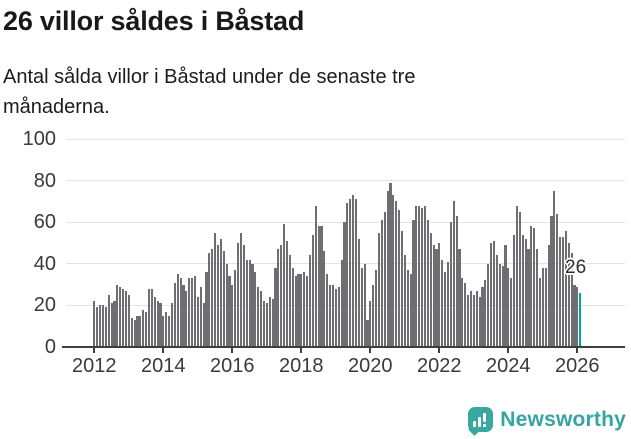 Image resolution: width=631 pixels, height=439 pixels. What do you see at coordinates (576, 267) in the screenshot?
I see `highlight-value-label: 26` at bounding box center [576, 267].